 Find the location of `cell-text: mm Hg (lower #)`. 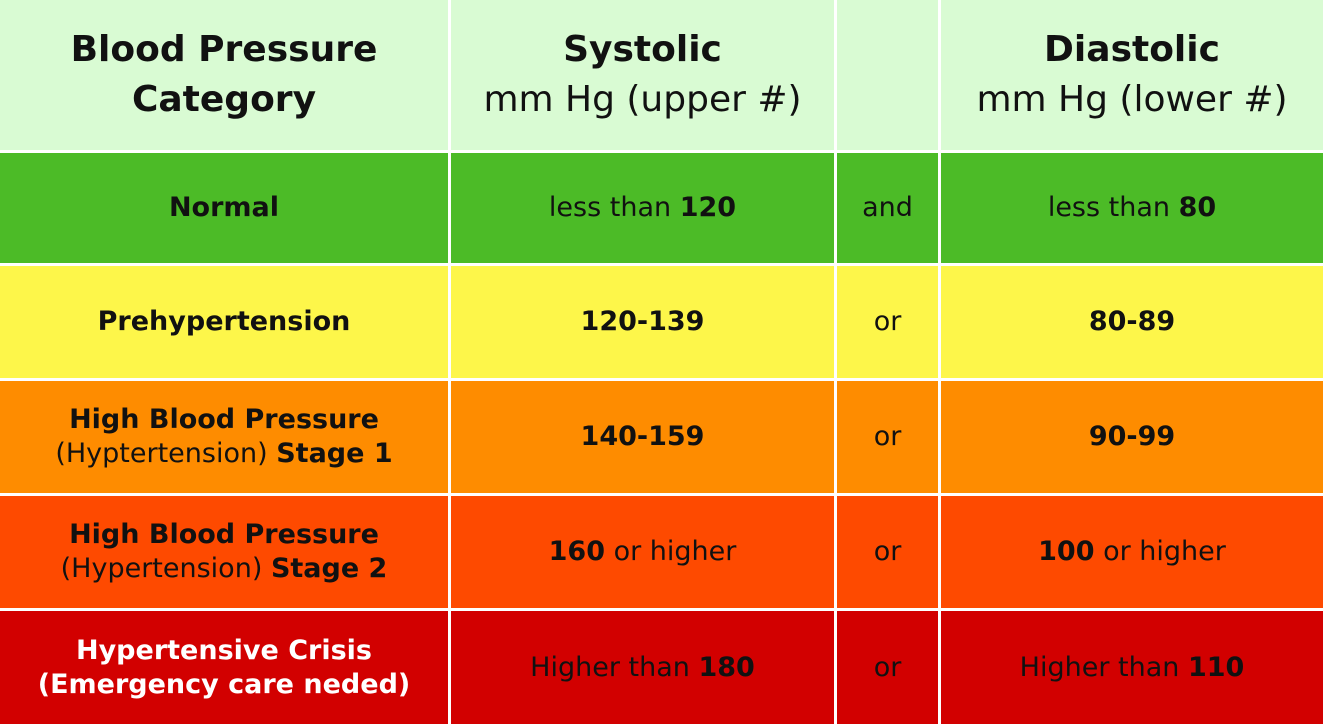

cell-text: mm Hg (lower #) is located at coordinates (1132, 99).